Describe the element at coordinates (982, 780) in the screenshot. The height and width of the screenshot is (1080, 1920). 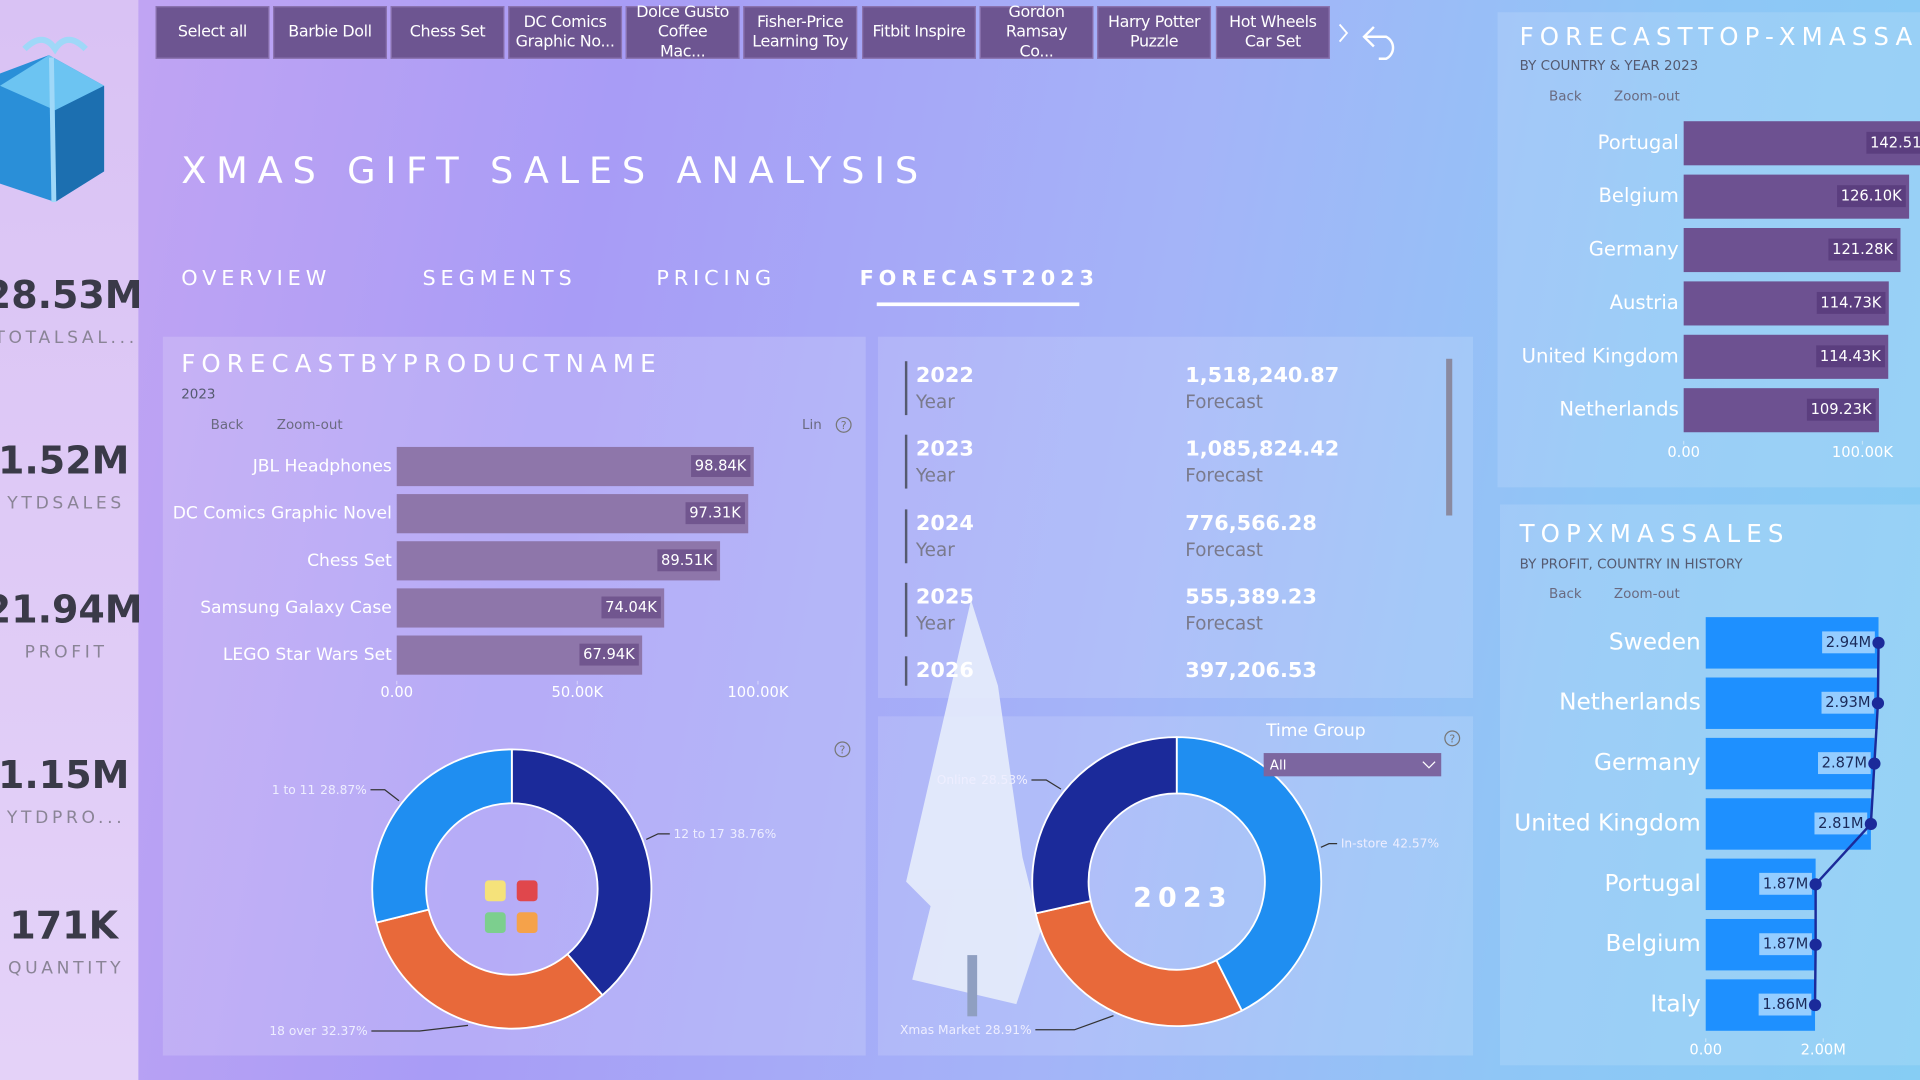
I see `data-label: Online 28.53%` at that location.